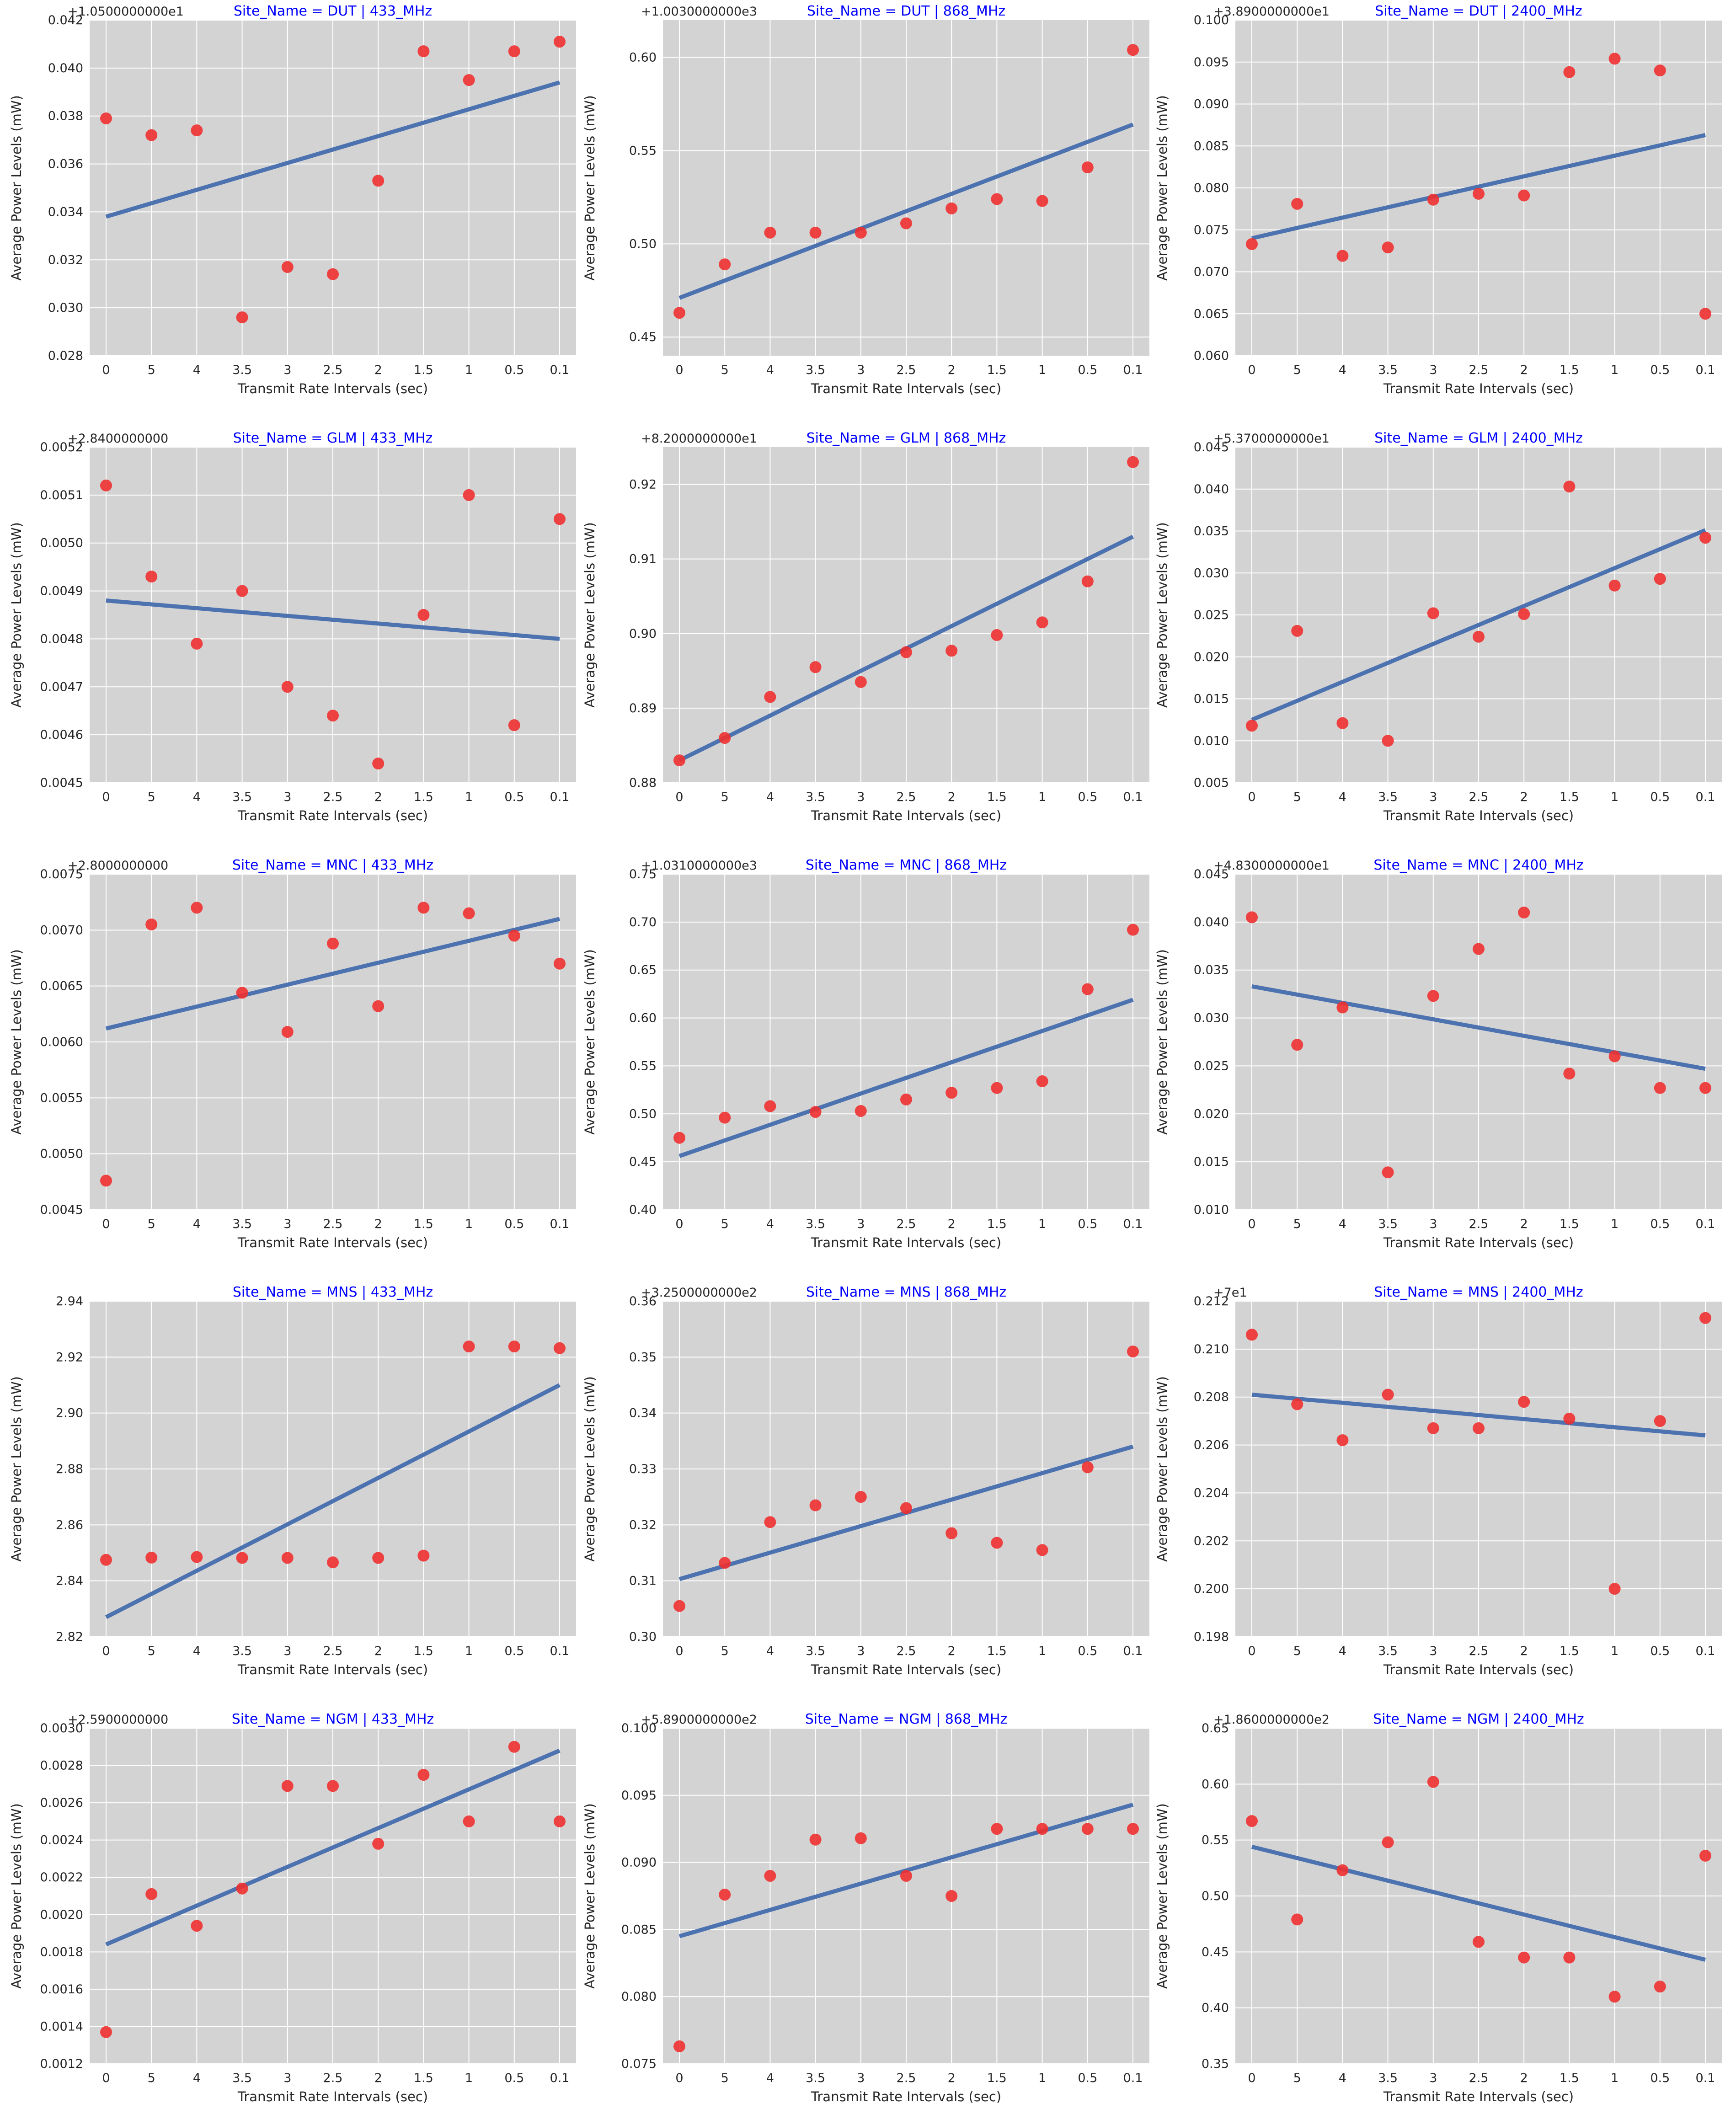 This screenshot has height=2120, width=1736. I want to click on y-tick-label: 0.0075, so click(62, 874).